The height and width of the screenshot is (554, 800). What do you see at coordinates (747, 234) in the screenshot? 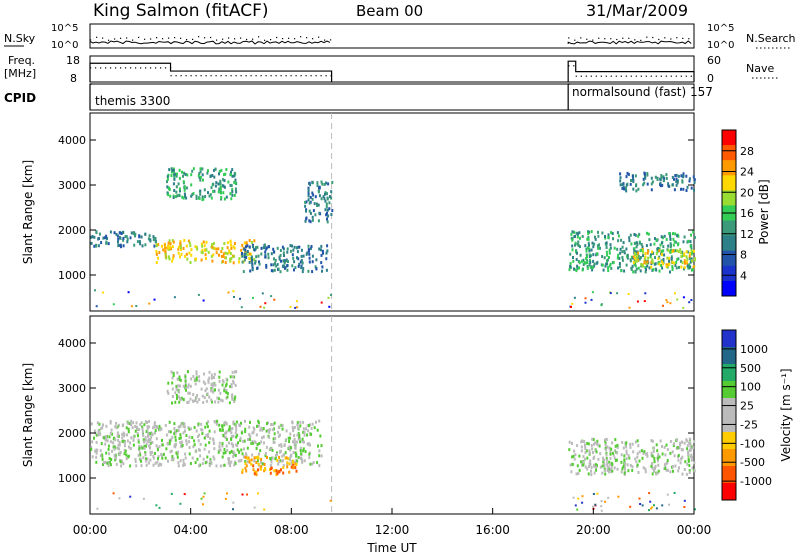
I see `power-colorbar-tick-label: 12` at bounding box center [747, 234].